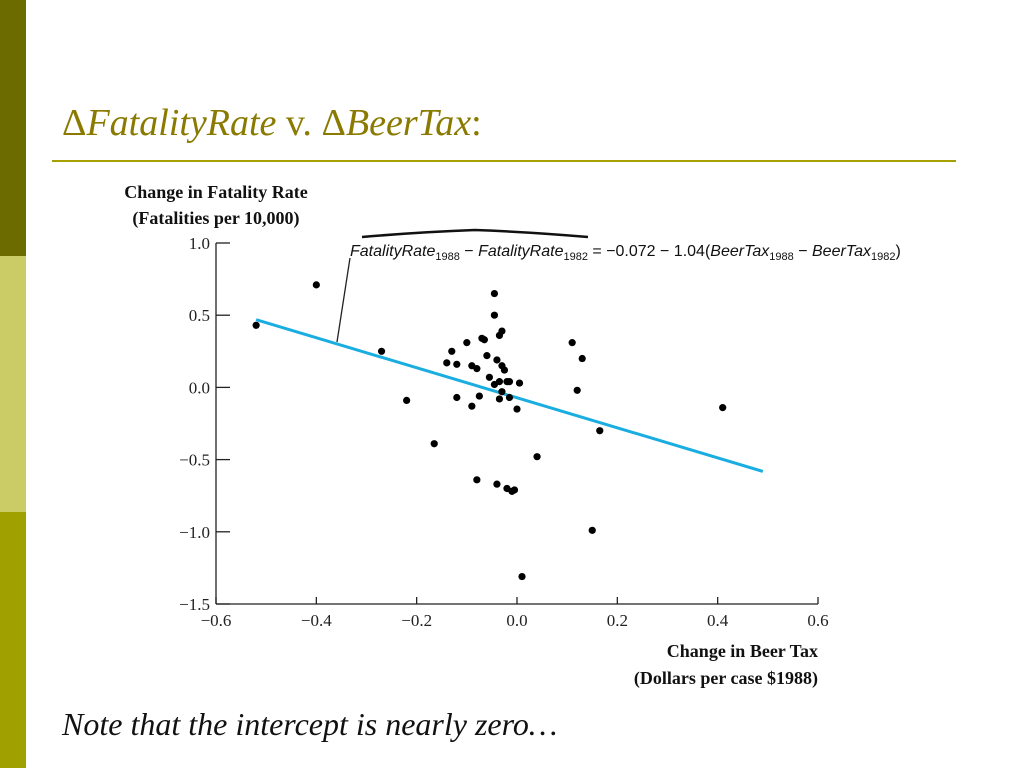 This screenshot has height=768, width=1024. Describe the element at coordinates (803, 251) in the screenshot. I see `eq-minus-2: −` at that location.